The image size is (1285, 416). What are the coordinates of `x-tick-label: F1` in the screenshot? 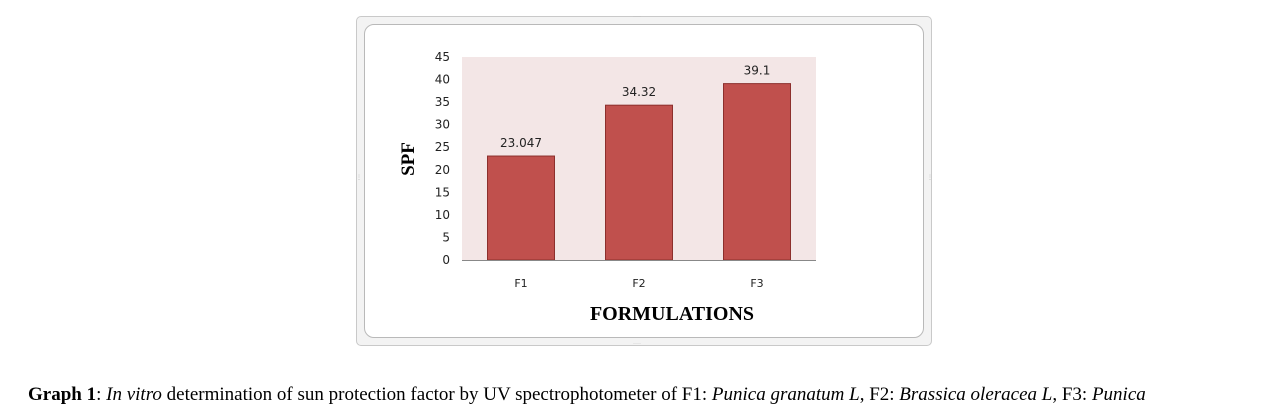 It's located at (520, 283).